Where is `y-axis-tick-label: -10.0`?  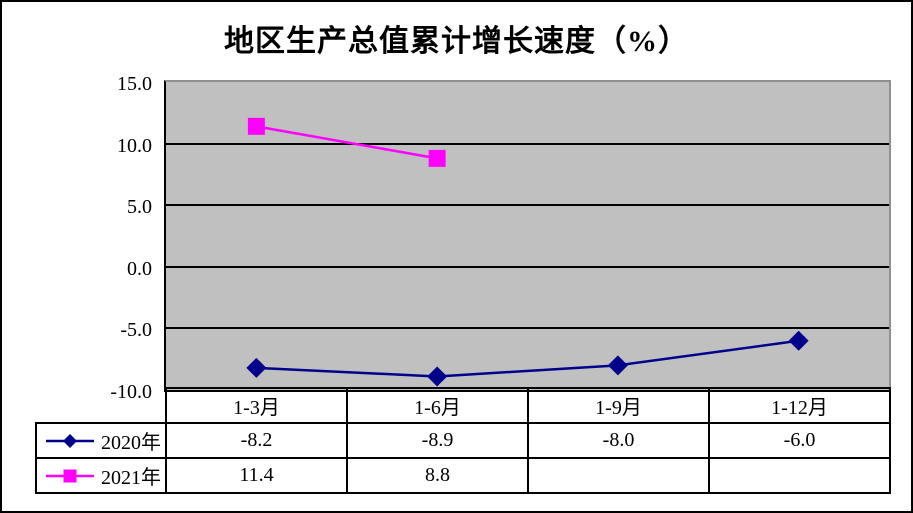 y-axis-tick-label: -10.0 is located at coordinates (131, 392).